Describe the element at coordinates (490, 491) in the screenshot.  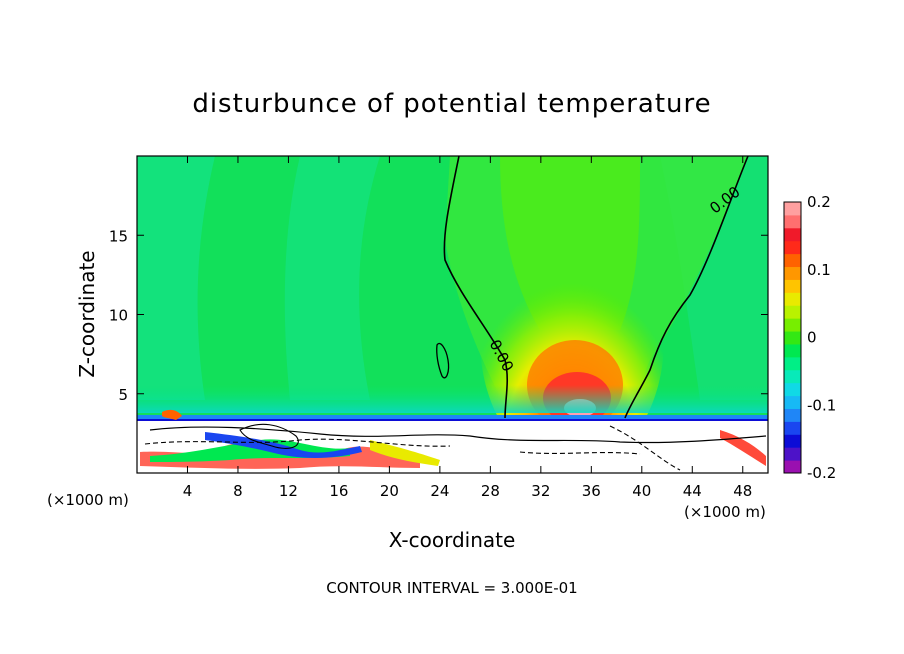
I see `x-tick-label: 28` at that location.